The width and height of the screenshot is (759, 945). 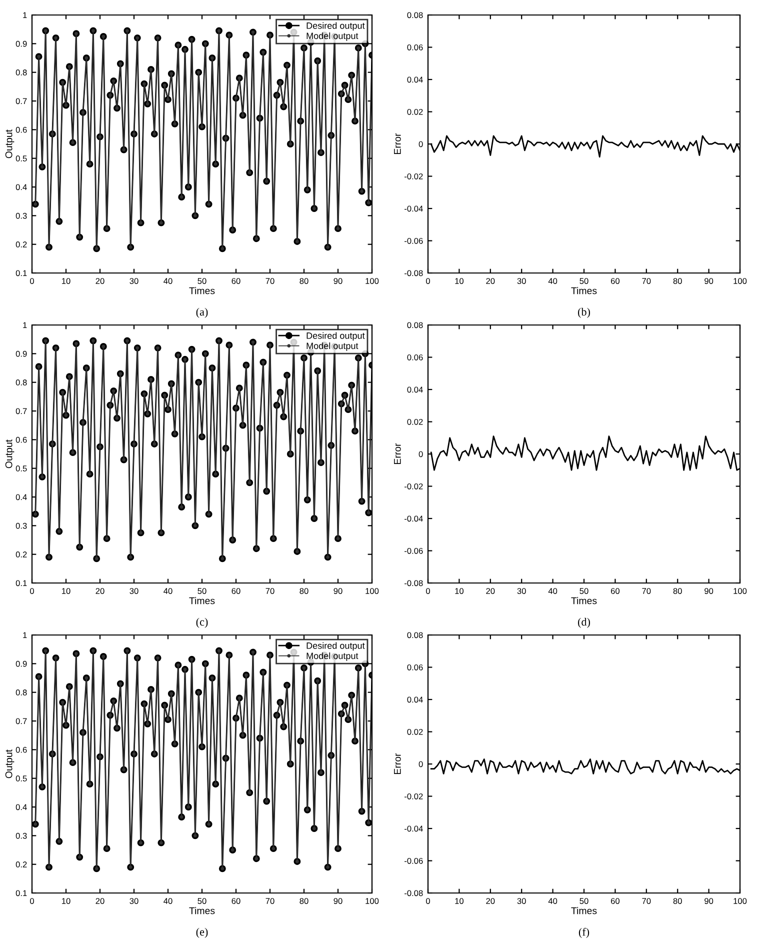 What do you see at coordinates (21, 721) in the screenshot?
I see `y-tick-label: 0.7` at bounding box center [21, 721].